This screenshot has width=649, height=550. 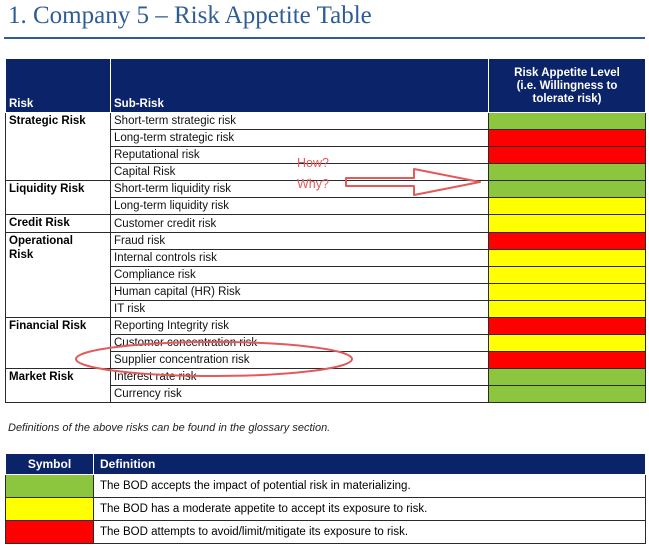 I want to click on page-title: 1. Company 5 – Risk Appetite Table, so click(x=190, y=15).